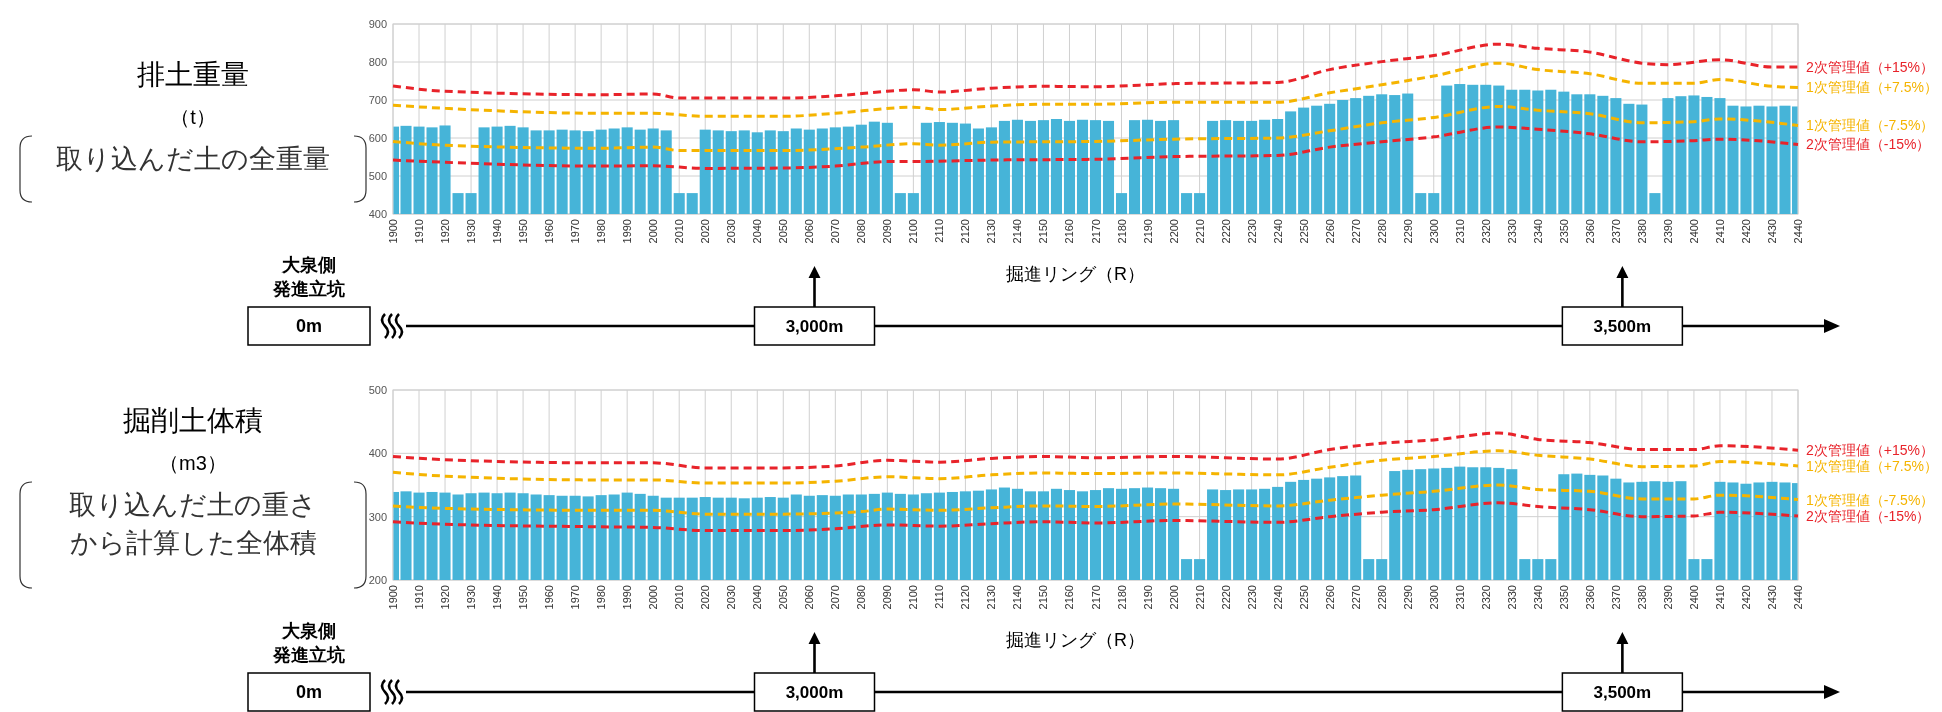  What do you see at coordinates (1121, 597) in the screenshot?
I see `x-tick-label: 2180` at bounding box center [1121, 597].